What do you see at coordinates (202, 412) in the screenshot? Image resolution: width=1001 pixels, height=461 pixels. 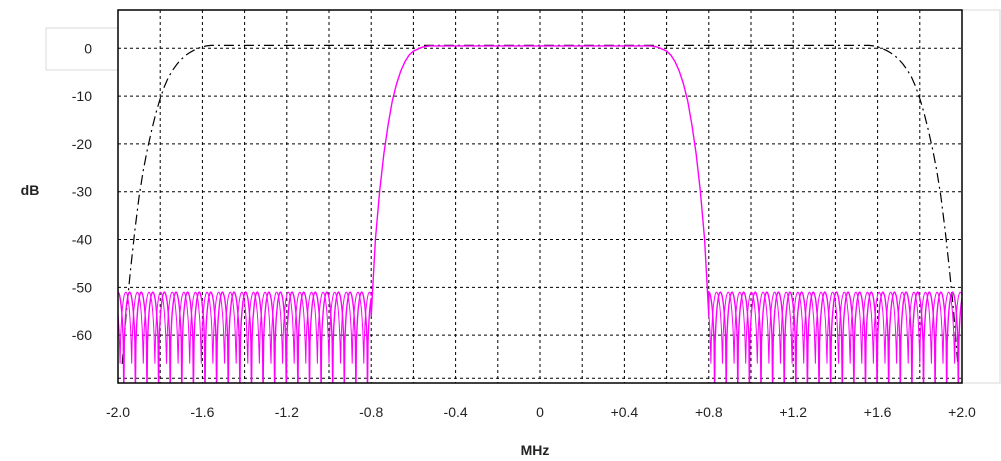 I see `x-tick-label-1: -1.6` at bounding box center [202, 412].